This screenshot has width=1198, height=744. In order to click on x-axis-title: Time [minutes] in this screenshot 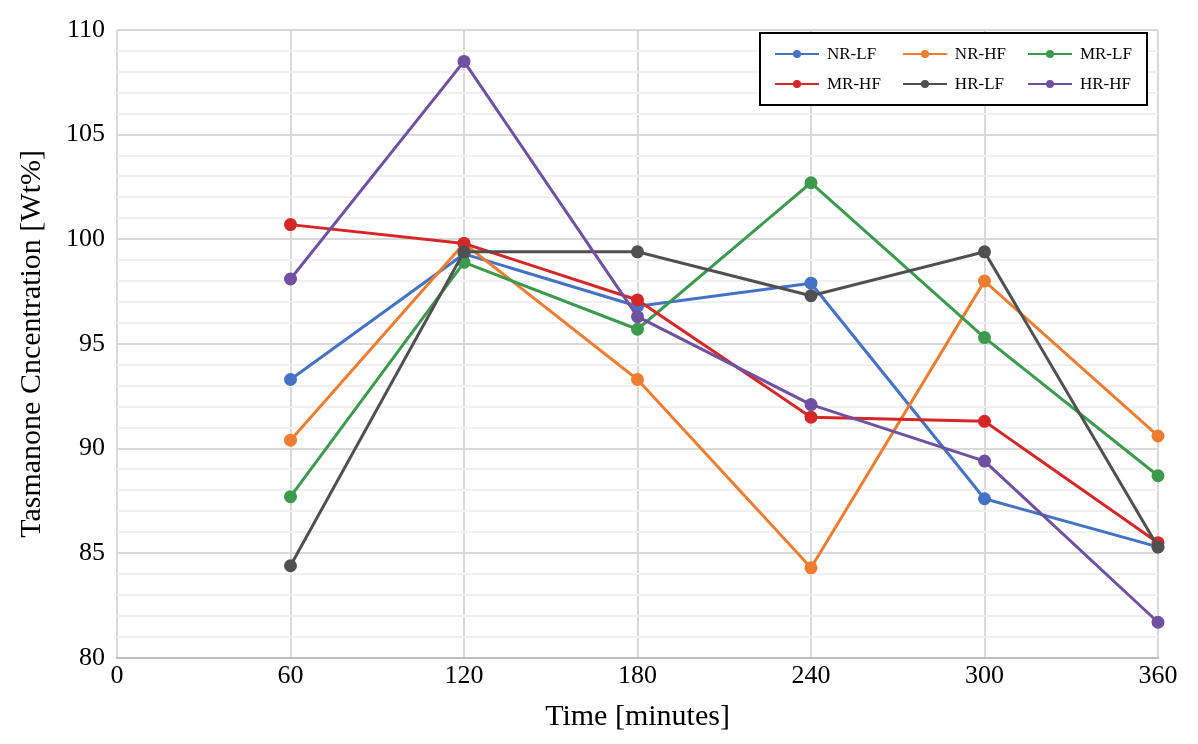, I will do `click(637, 714)`.